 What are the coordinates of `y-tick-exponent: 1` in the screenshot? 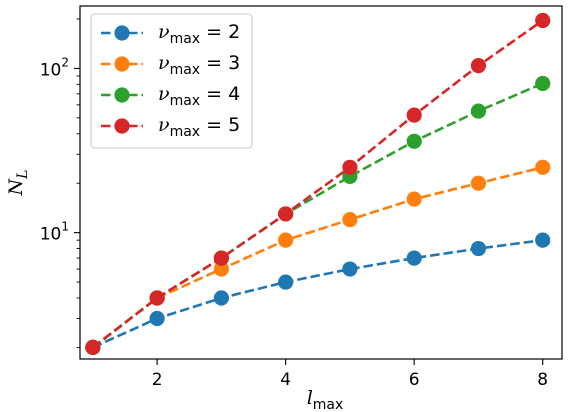 It's located at (65, 227).